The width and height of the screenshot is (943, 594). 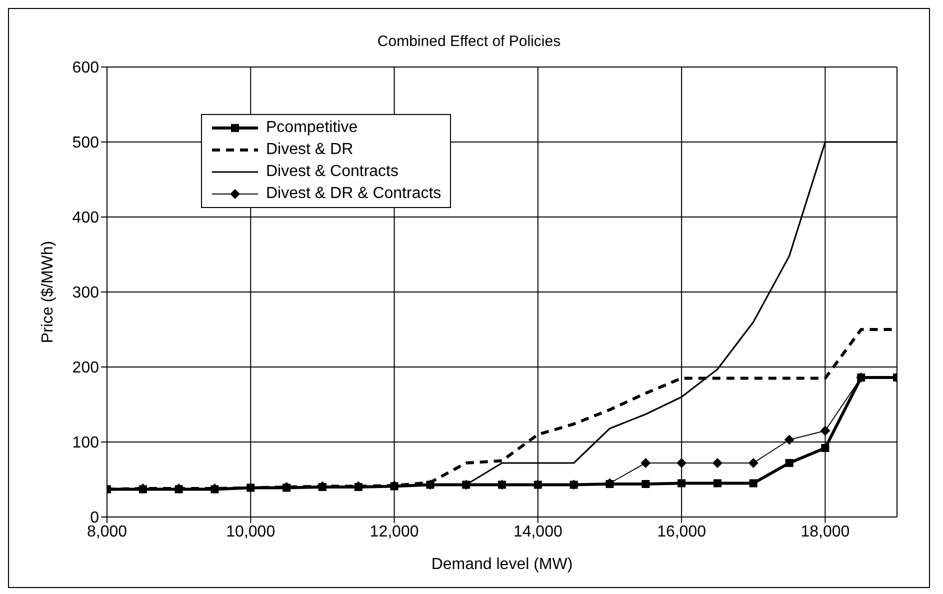 I want to click on legend-label: Pcompetitive, so click(x=312, y=128).